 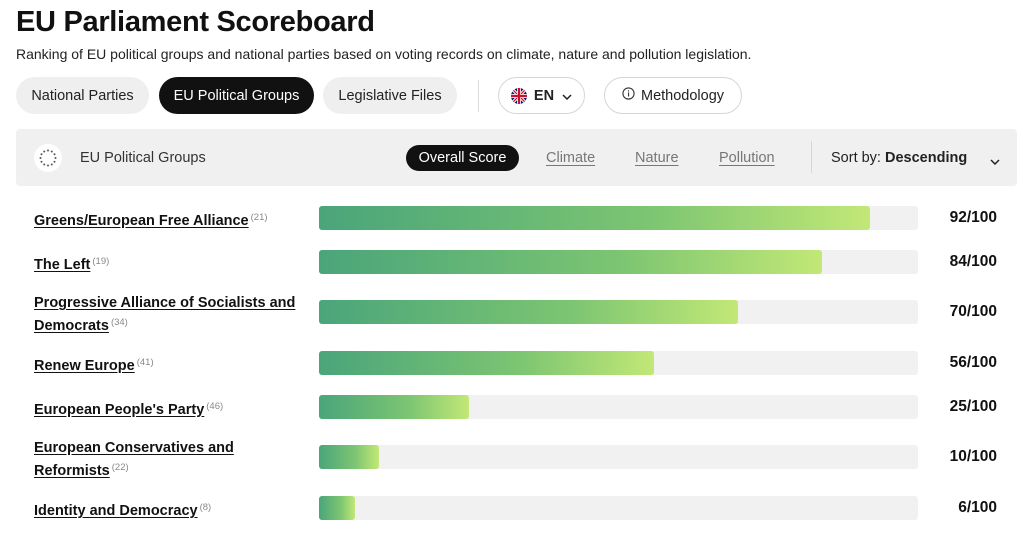 I want to click on tab-national-parties: National Parties, so click(x=82, y=95).